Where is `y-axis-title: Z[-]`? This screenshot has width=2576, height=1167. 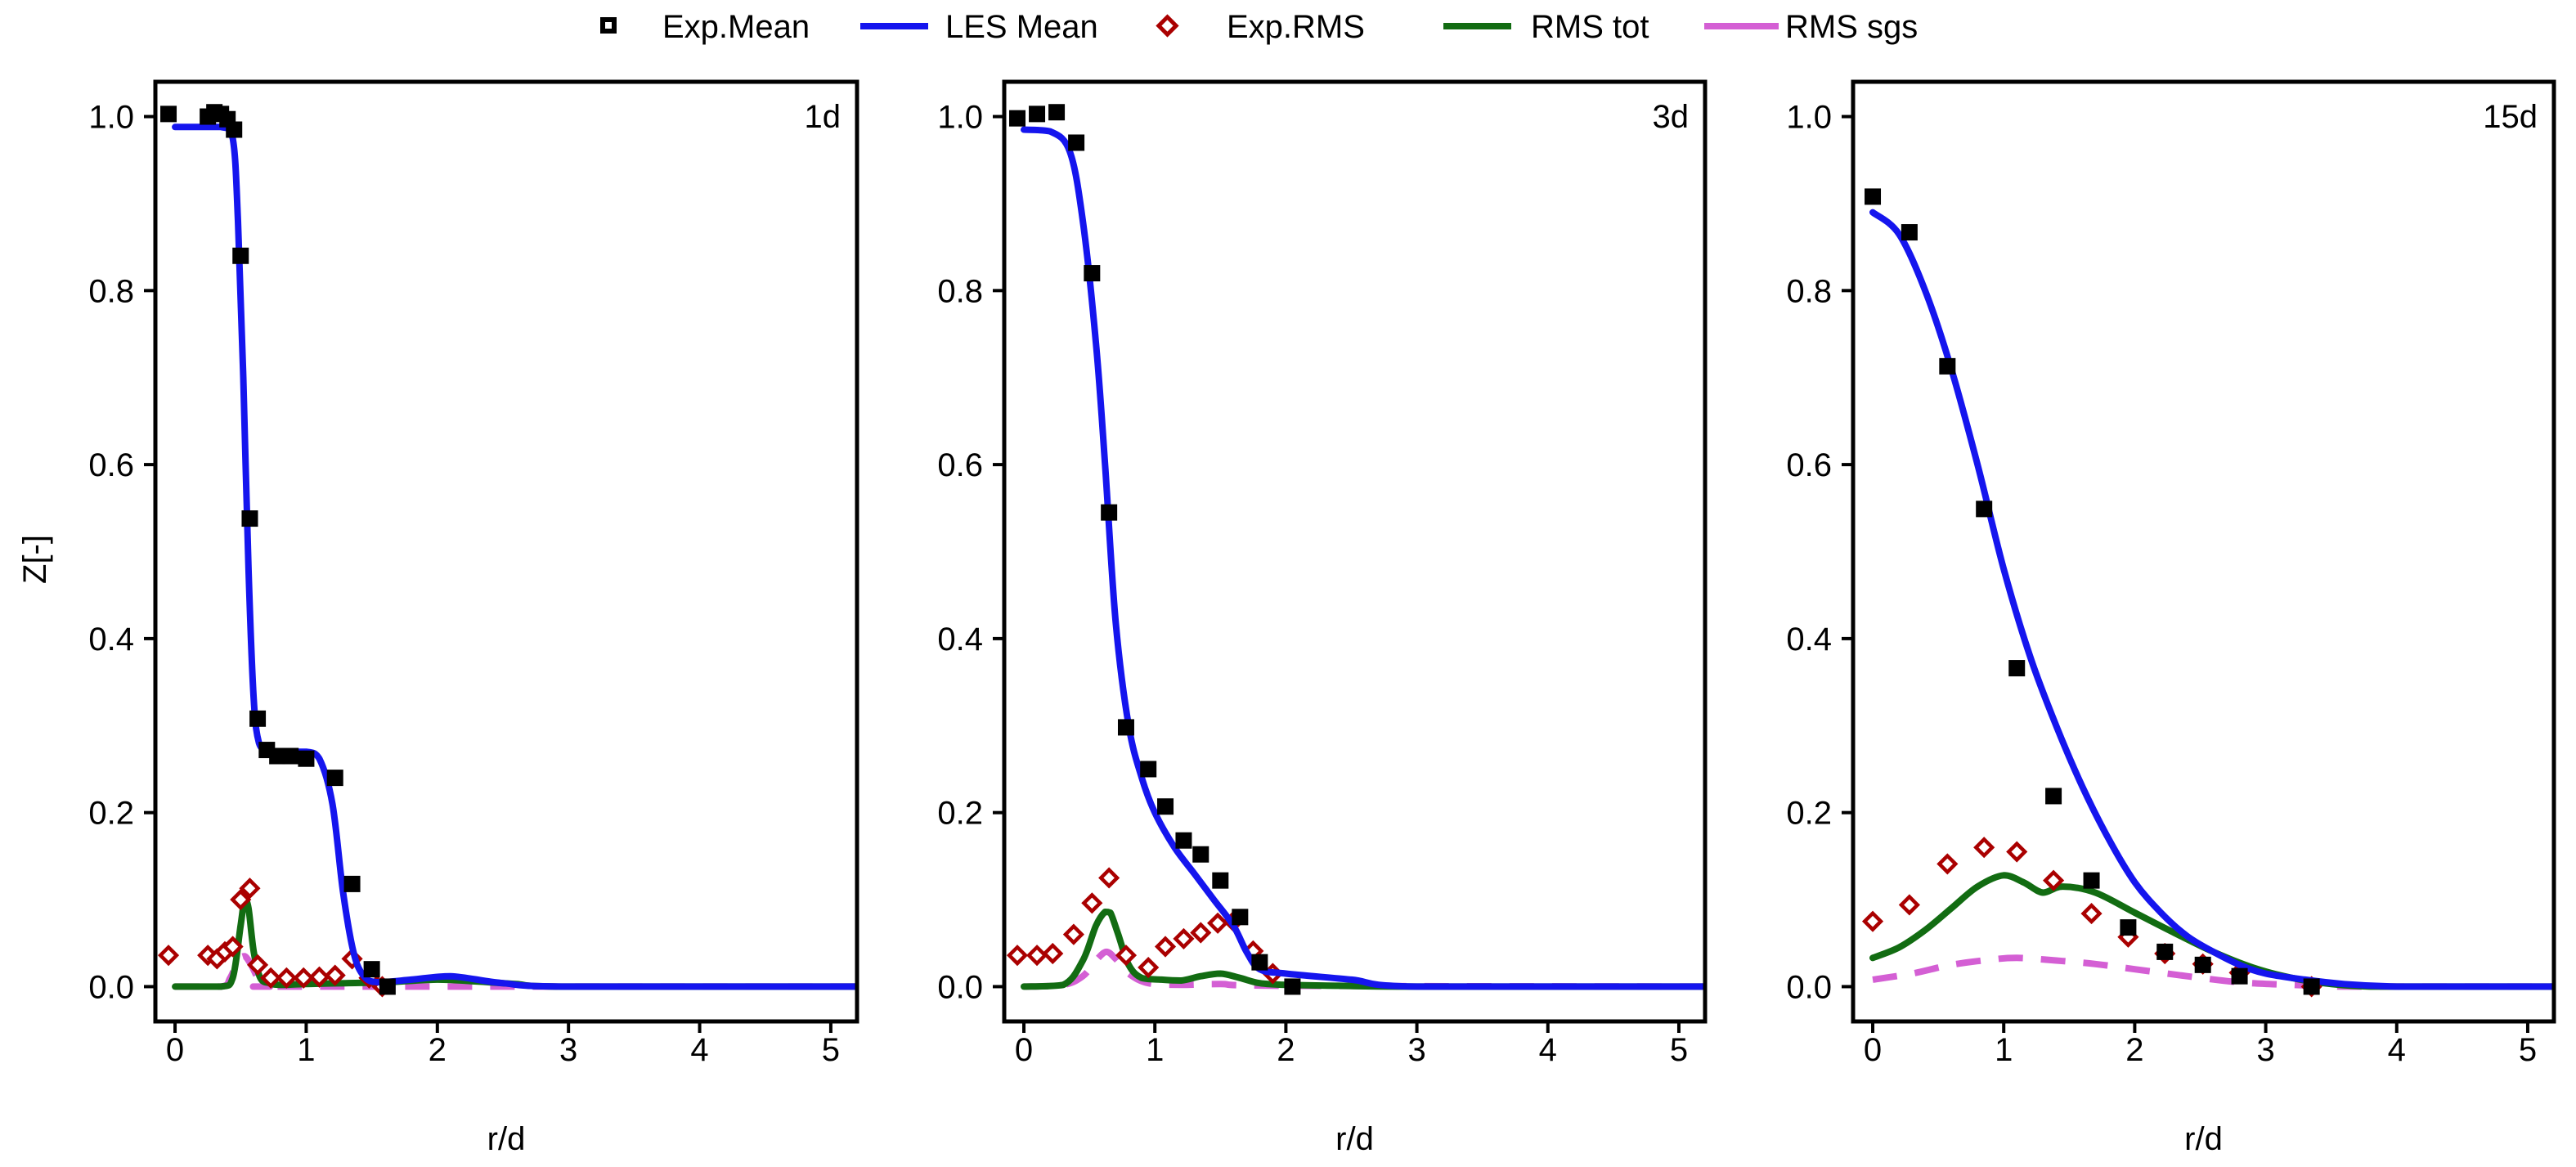
y-axis-title: Z[-] is located at coordinates (35, 560).